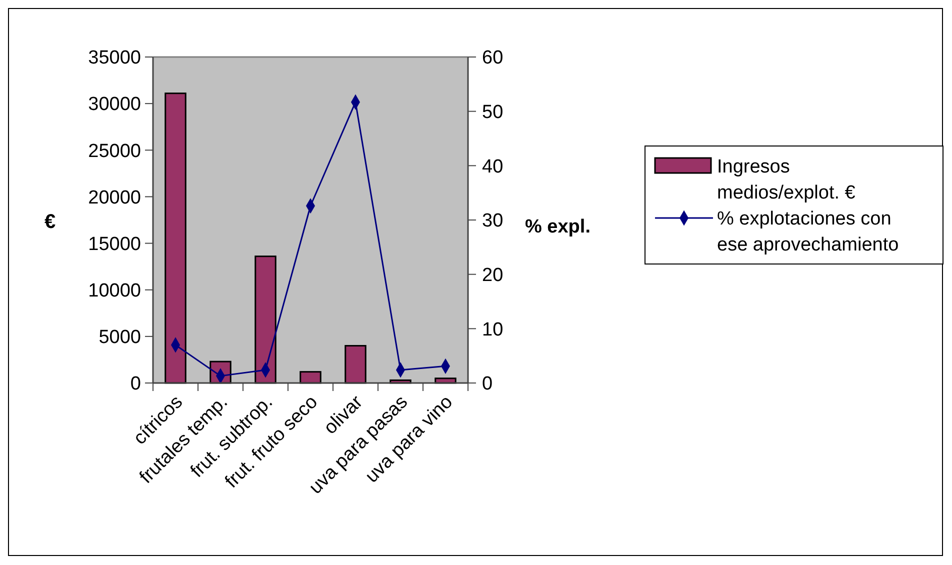  Describe the element at coordinates (493, 329) in the screenshot. I see `y2-tick-label: 10` at that location.